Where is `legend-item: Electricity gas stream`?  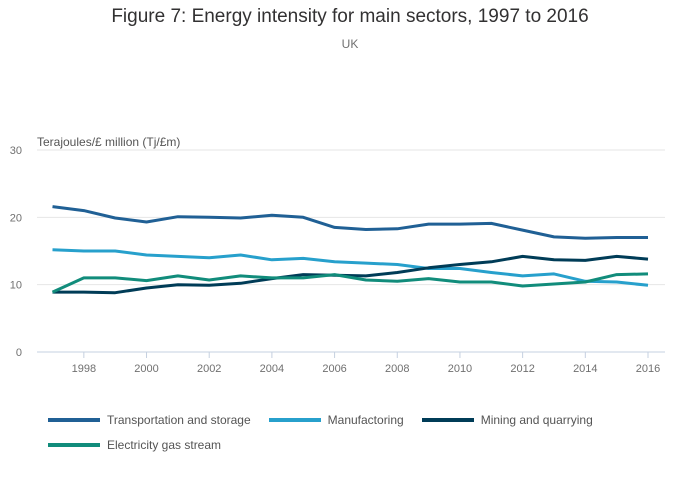
legend-item: Electricity gas stream is located at coordinates (134, 444).